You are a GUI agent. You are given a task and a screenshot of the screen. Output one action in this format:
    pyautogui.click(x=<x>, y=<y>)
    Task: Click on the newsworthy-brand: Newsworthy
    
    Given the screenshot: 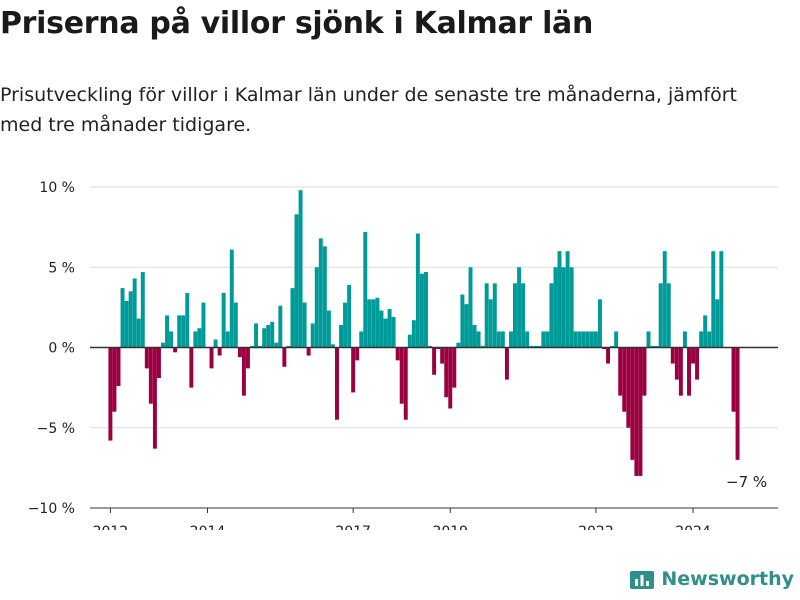 What is the action you would take?
    pyautogui.click(x=711, y=579)
    